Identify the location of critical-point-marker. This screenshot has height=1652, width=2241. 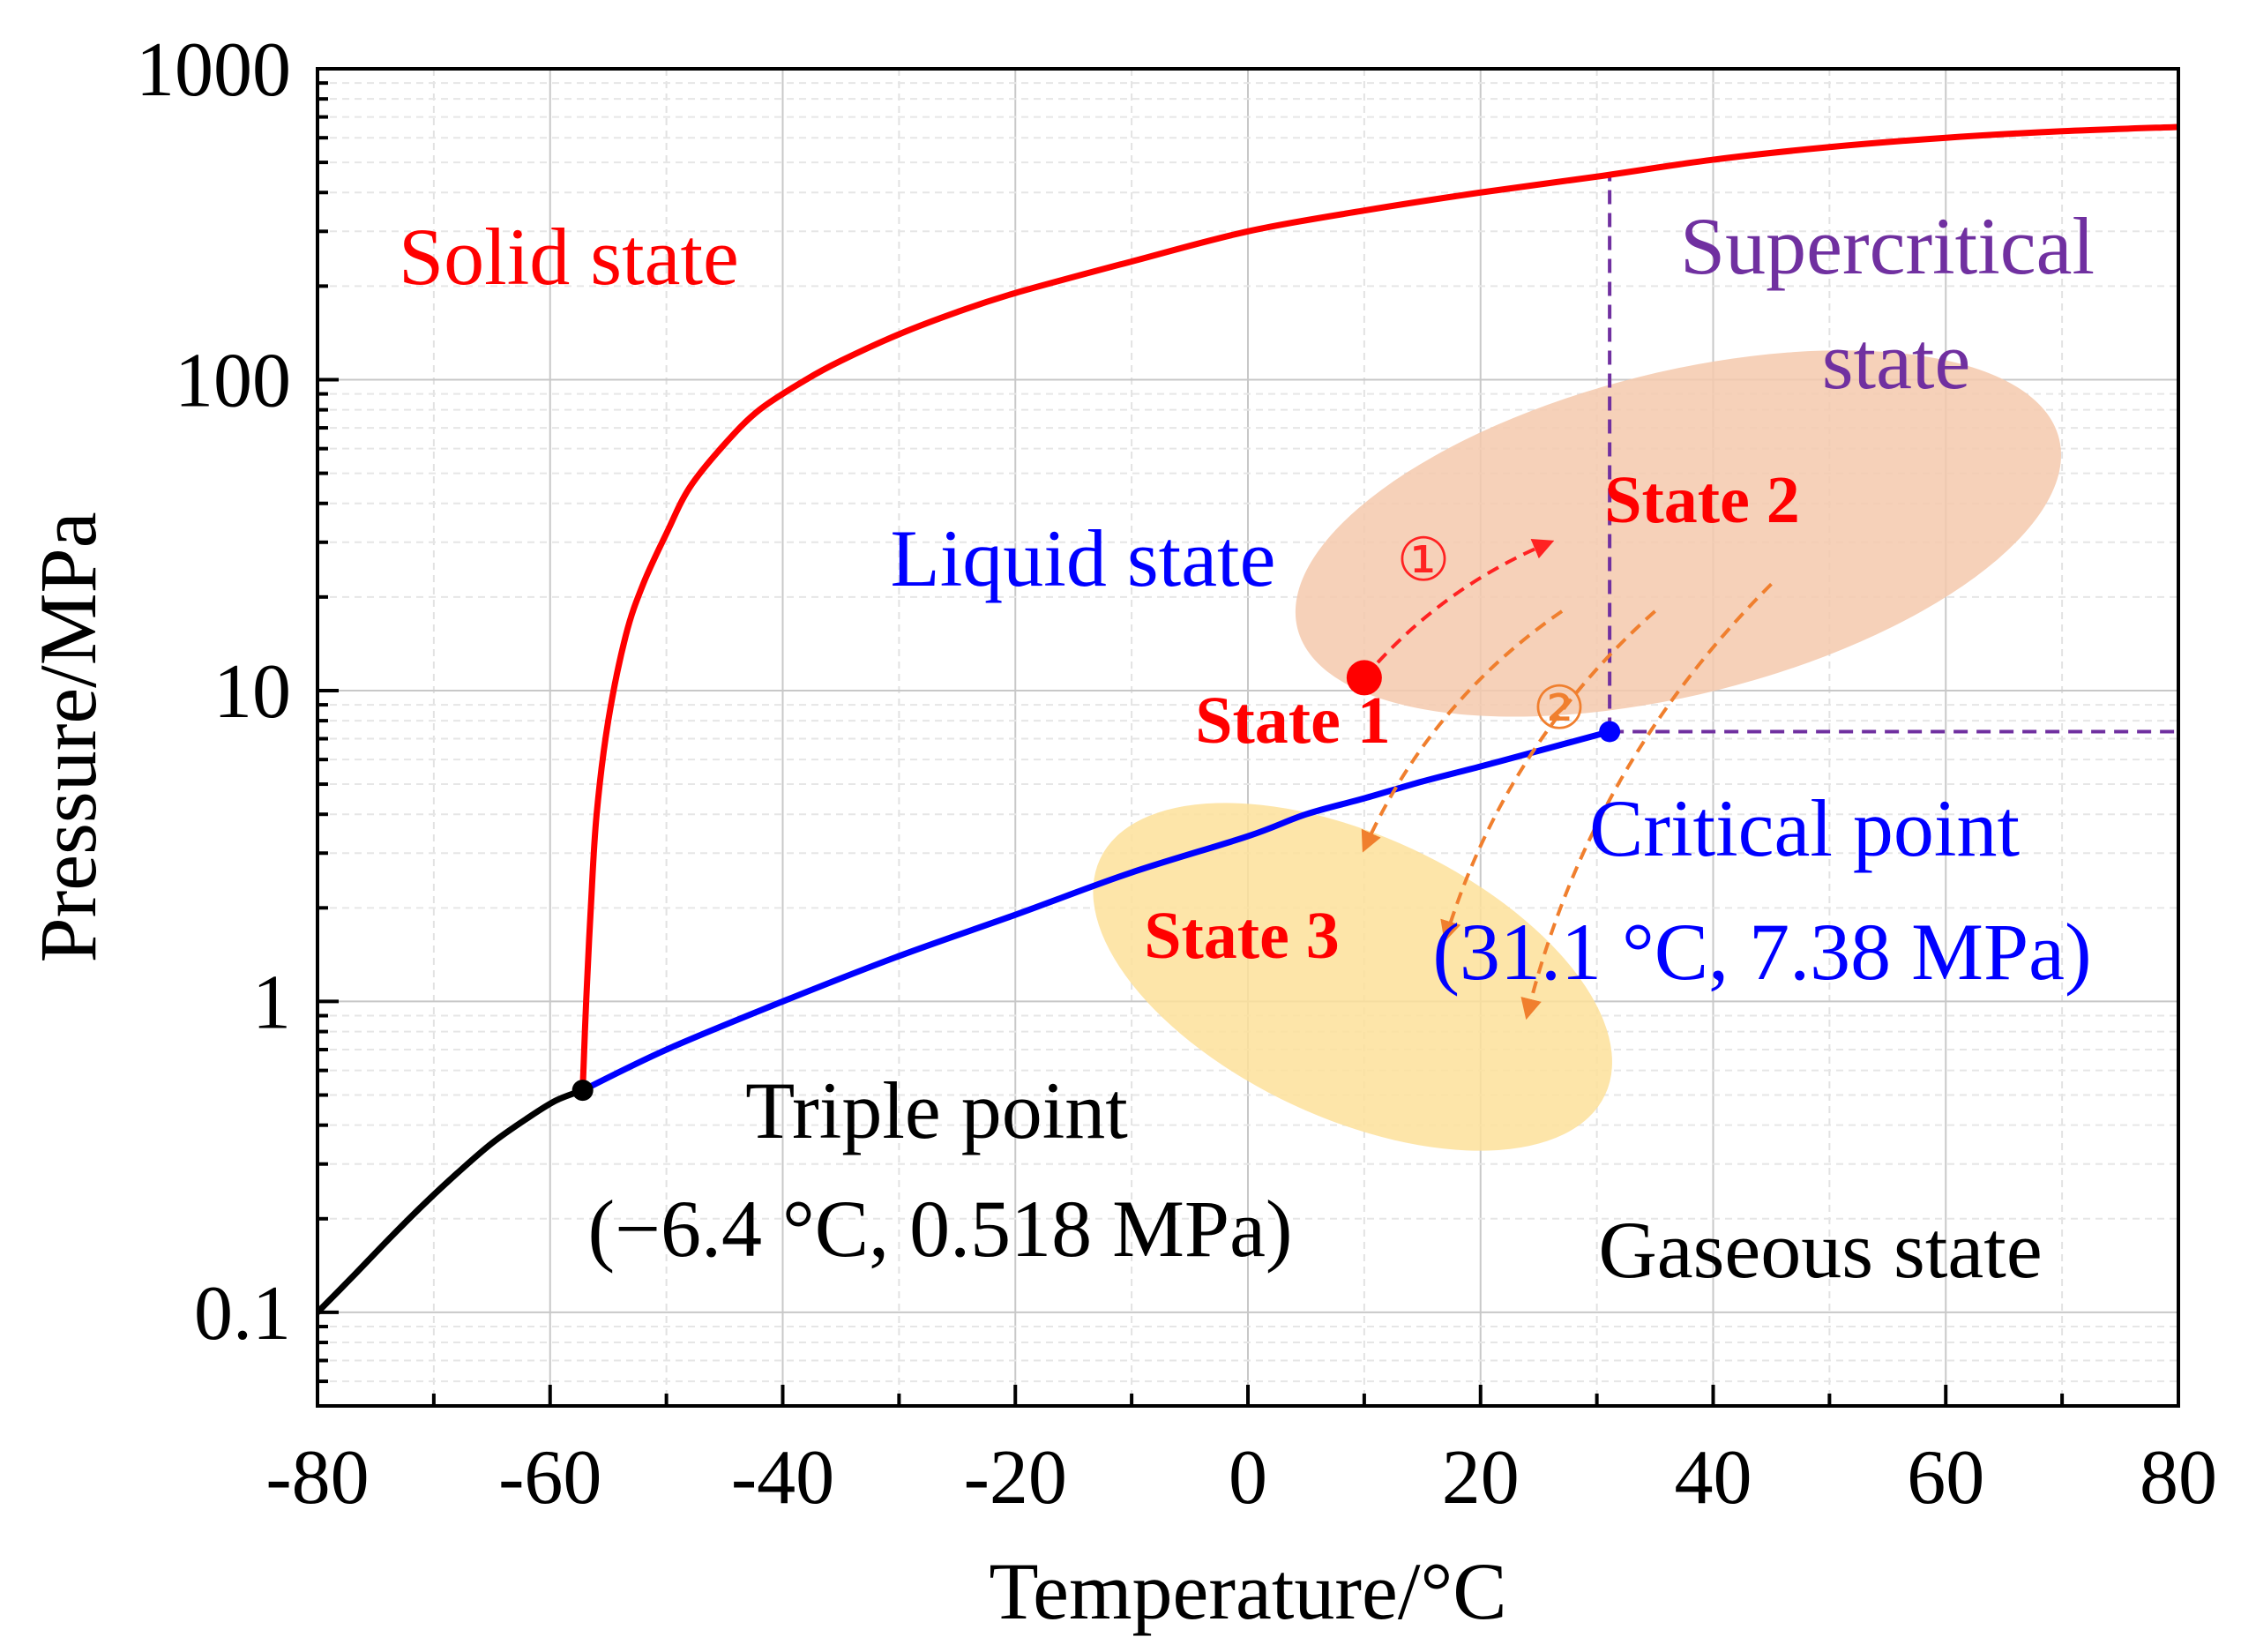
(1610, 732).